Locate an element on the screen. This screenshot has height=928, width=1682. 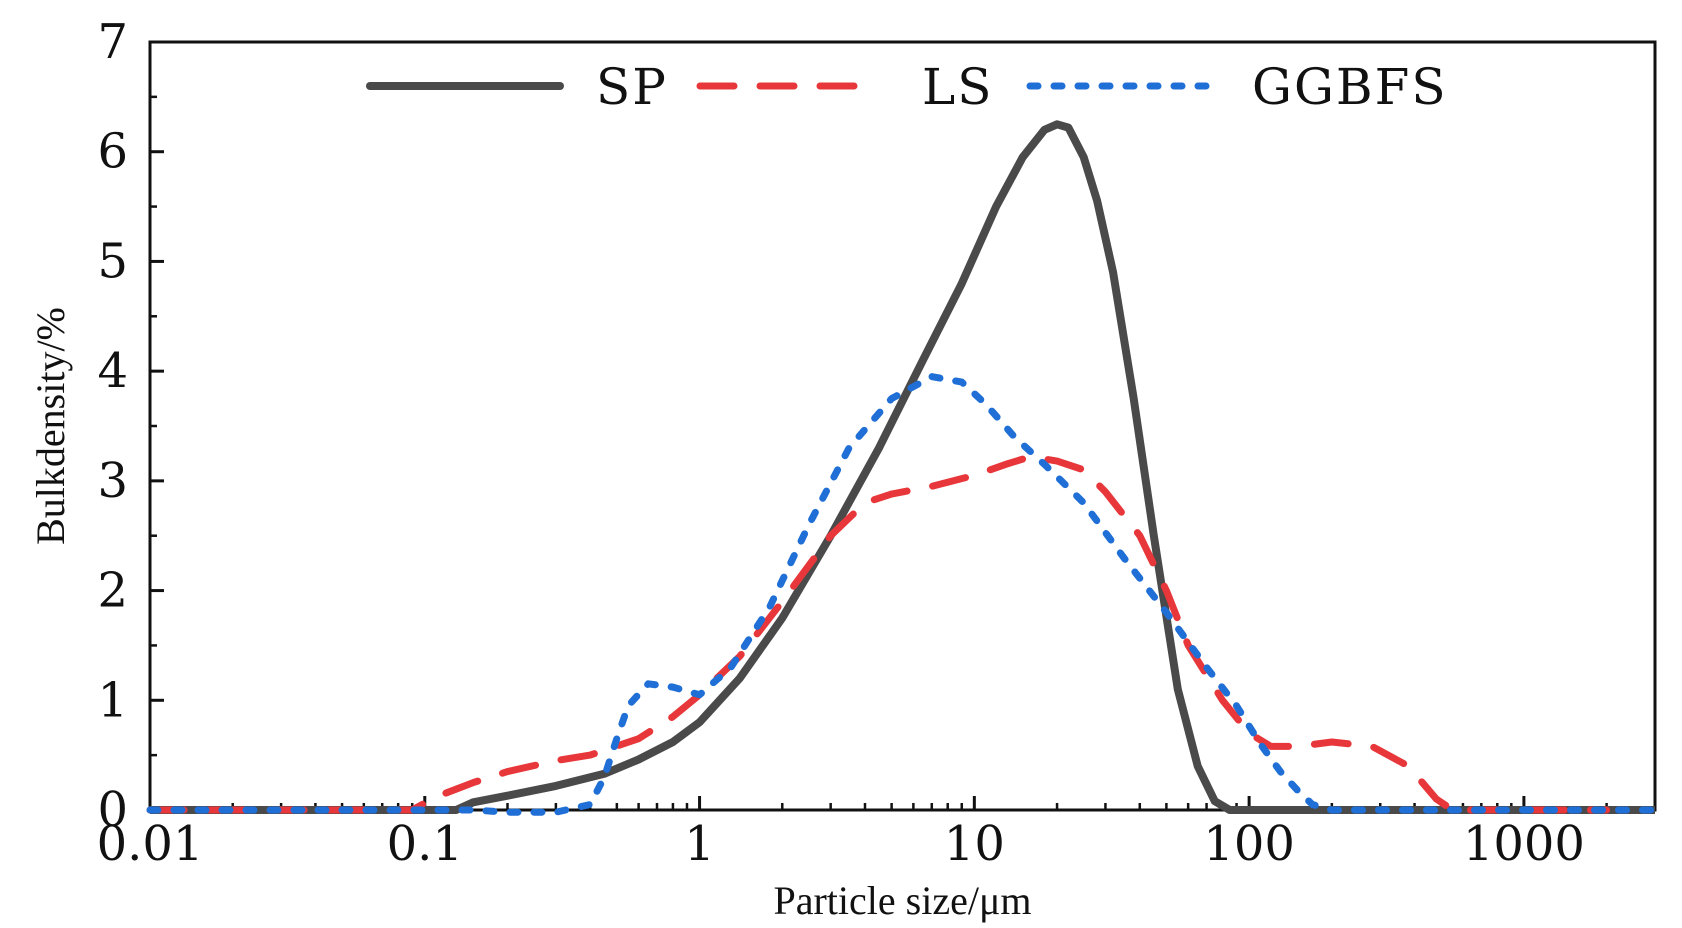
y-tick-label: 3 is located at coordinates (112, 481).